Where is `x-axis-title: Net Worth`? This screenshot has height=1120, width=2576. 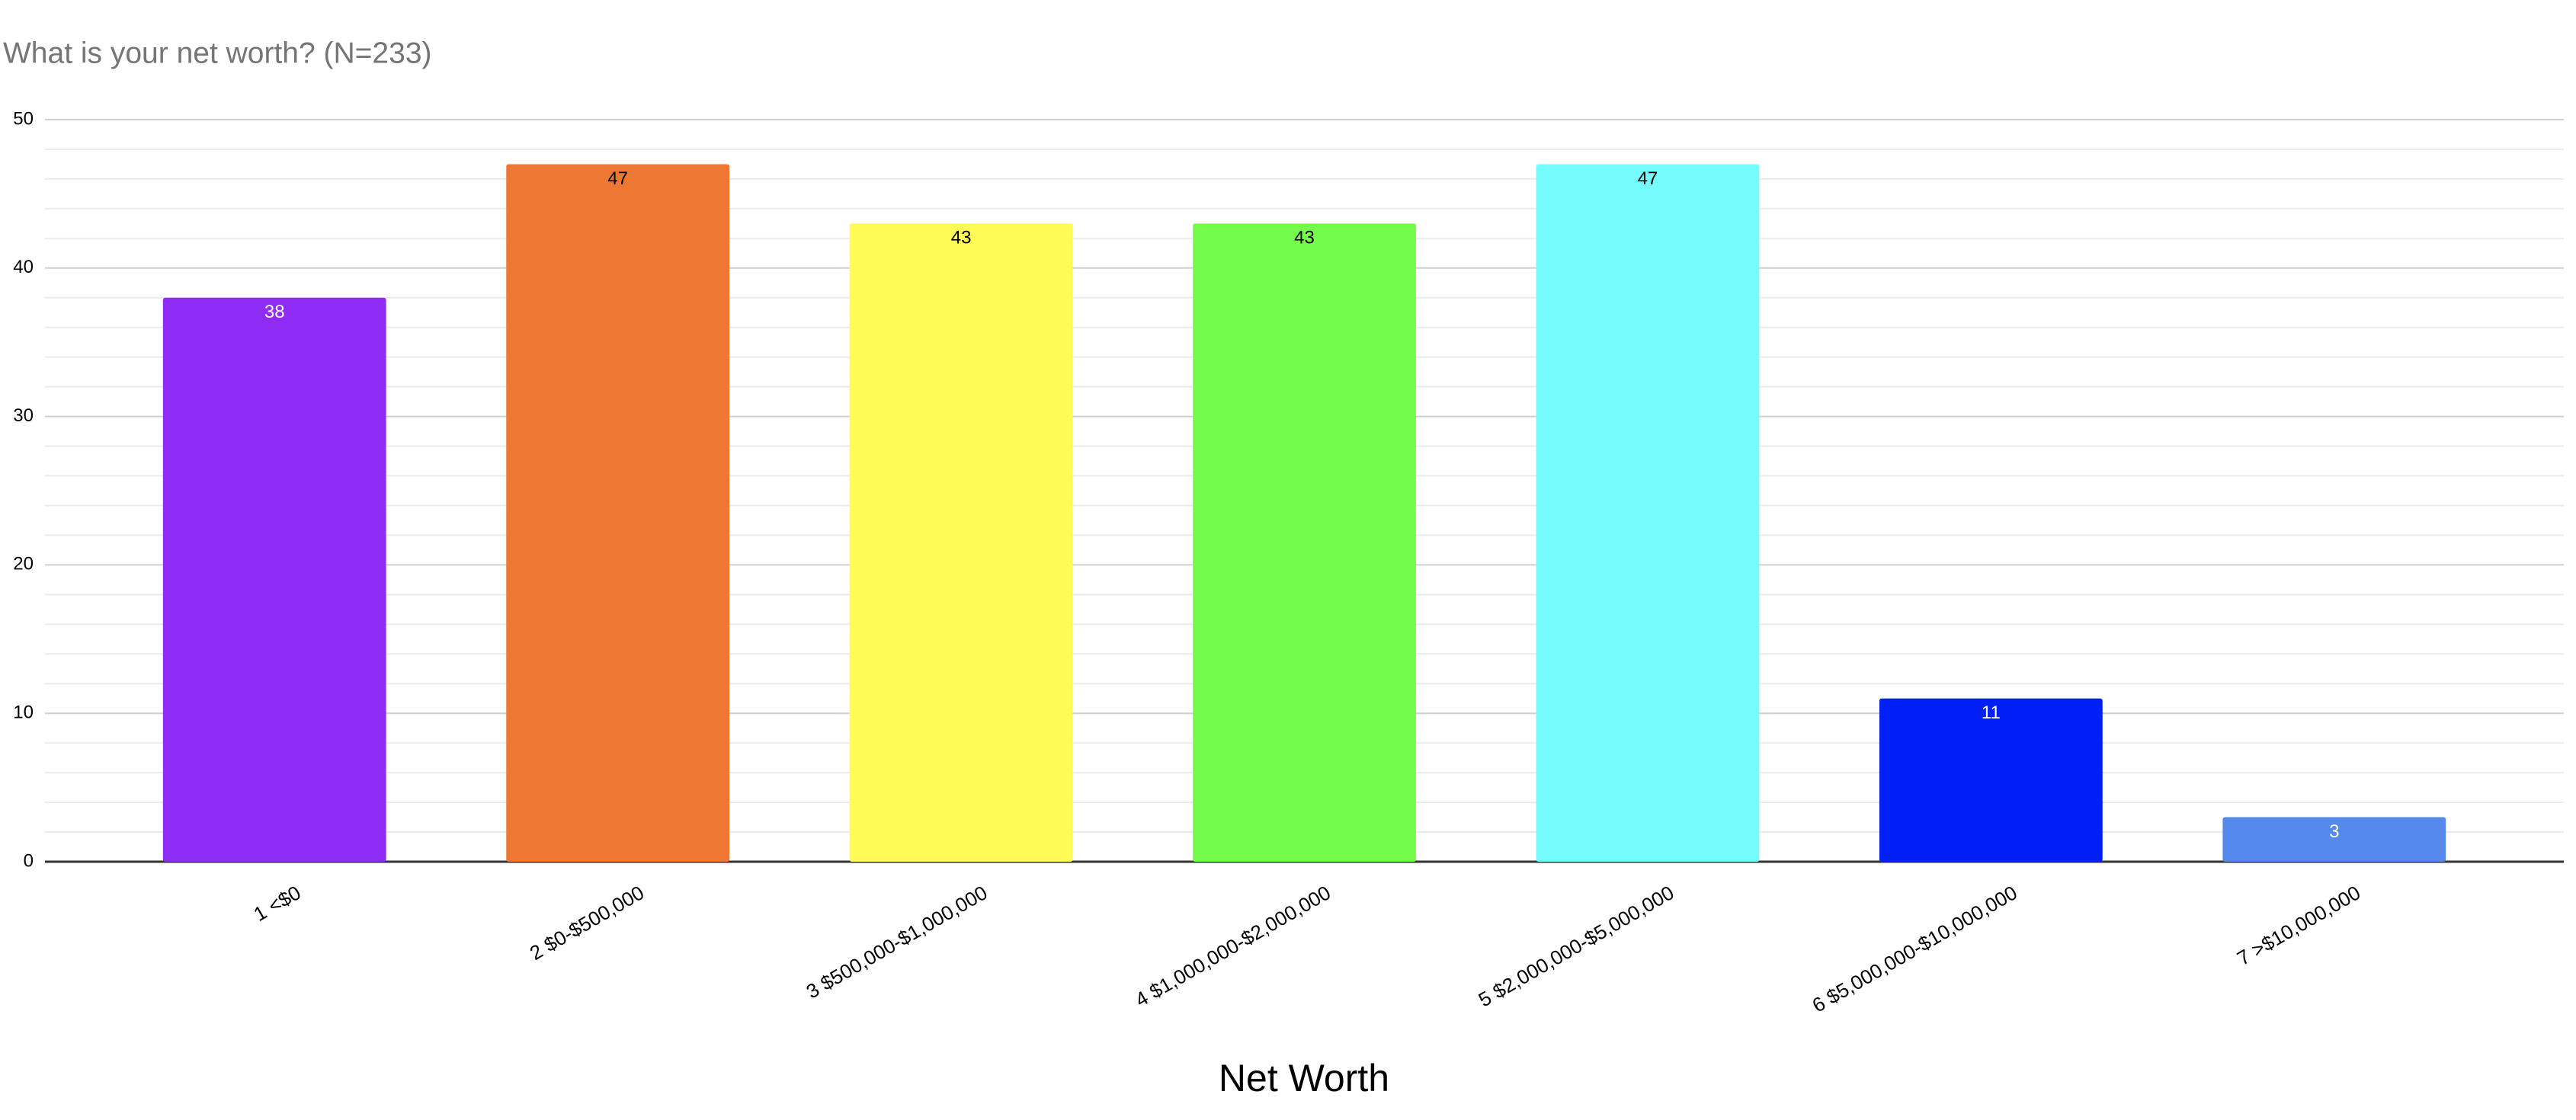 x-axis-title: Net Worth is located at coordinates (1304, 1078).